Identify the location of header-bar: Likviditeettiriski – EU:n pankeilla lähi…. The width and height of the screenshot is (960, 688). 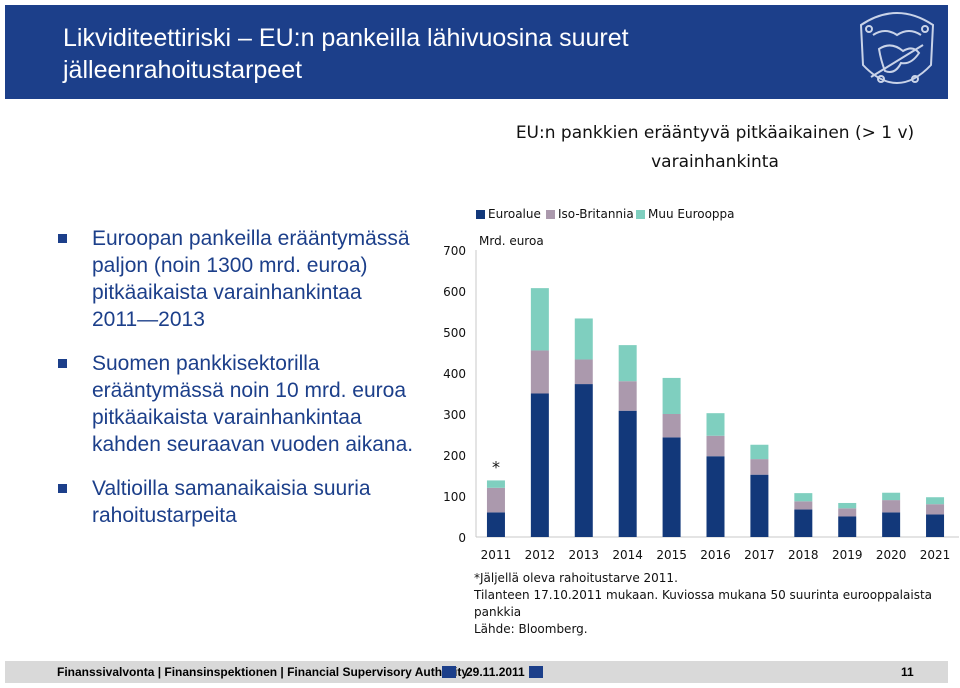
(476, 52).